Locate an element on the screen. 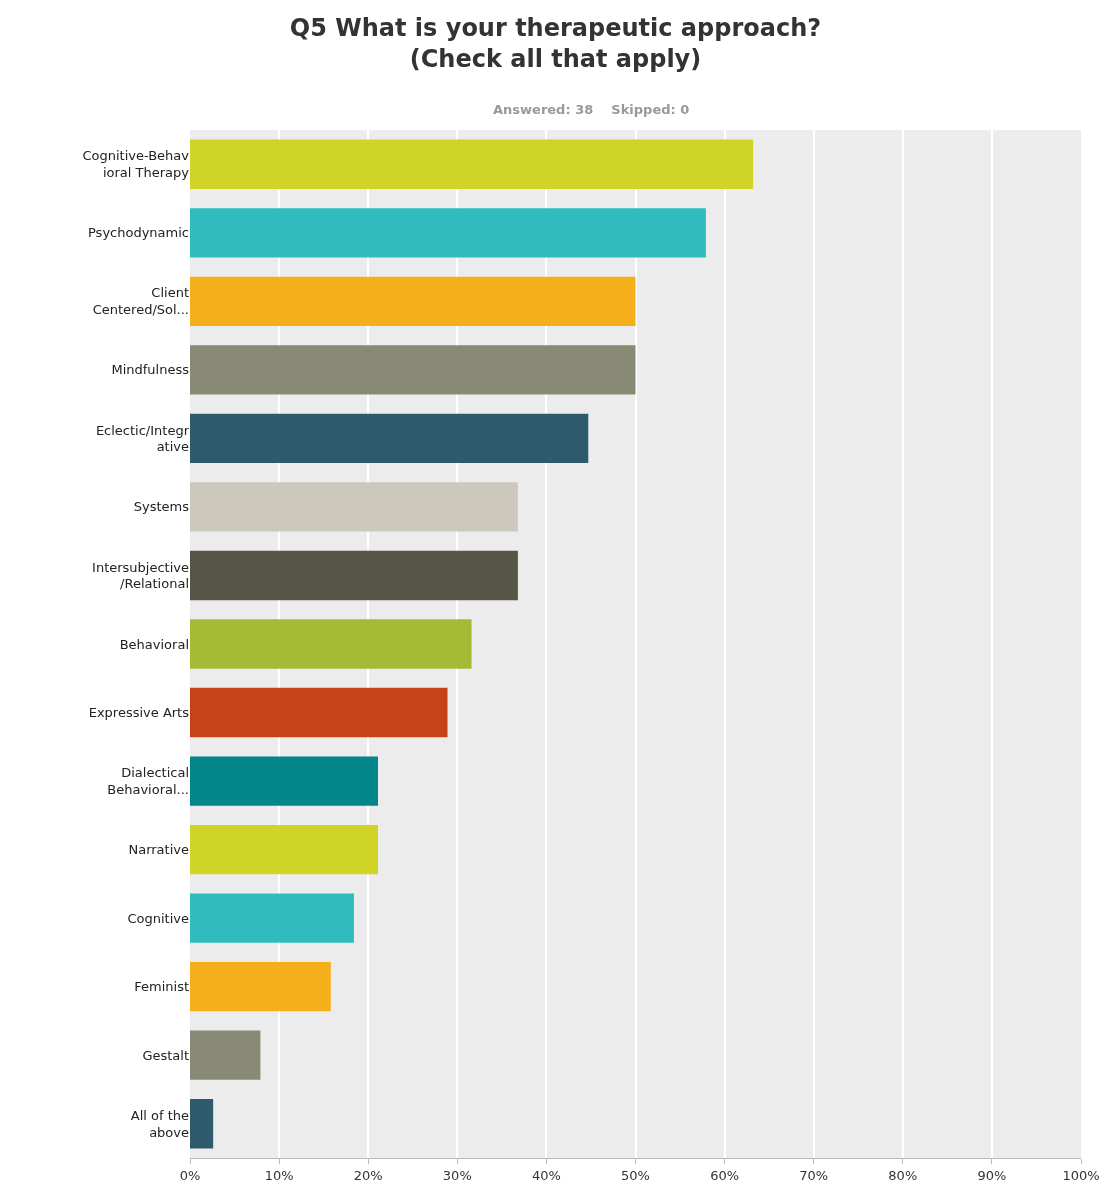 This screenshot has width=1111, height=1198. x-tick-label: 80% is located at coordinates (903, 1175).